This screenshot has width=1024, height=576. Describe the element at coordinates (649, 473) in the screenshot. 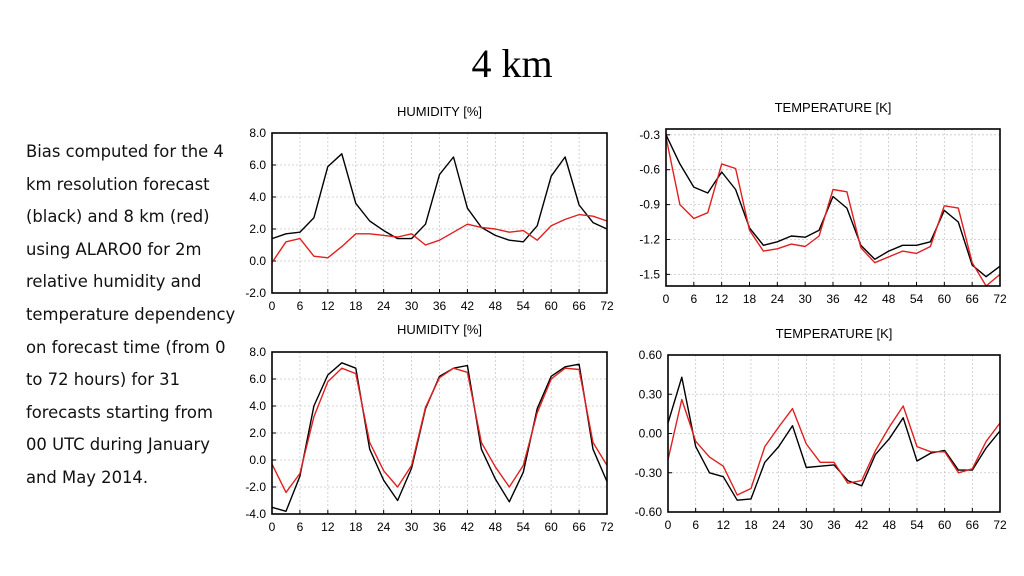

I see `y-tick-label: -0.30` at that location.